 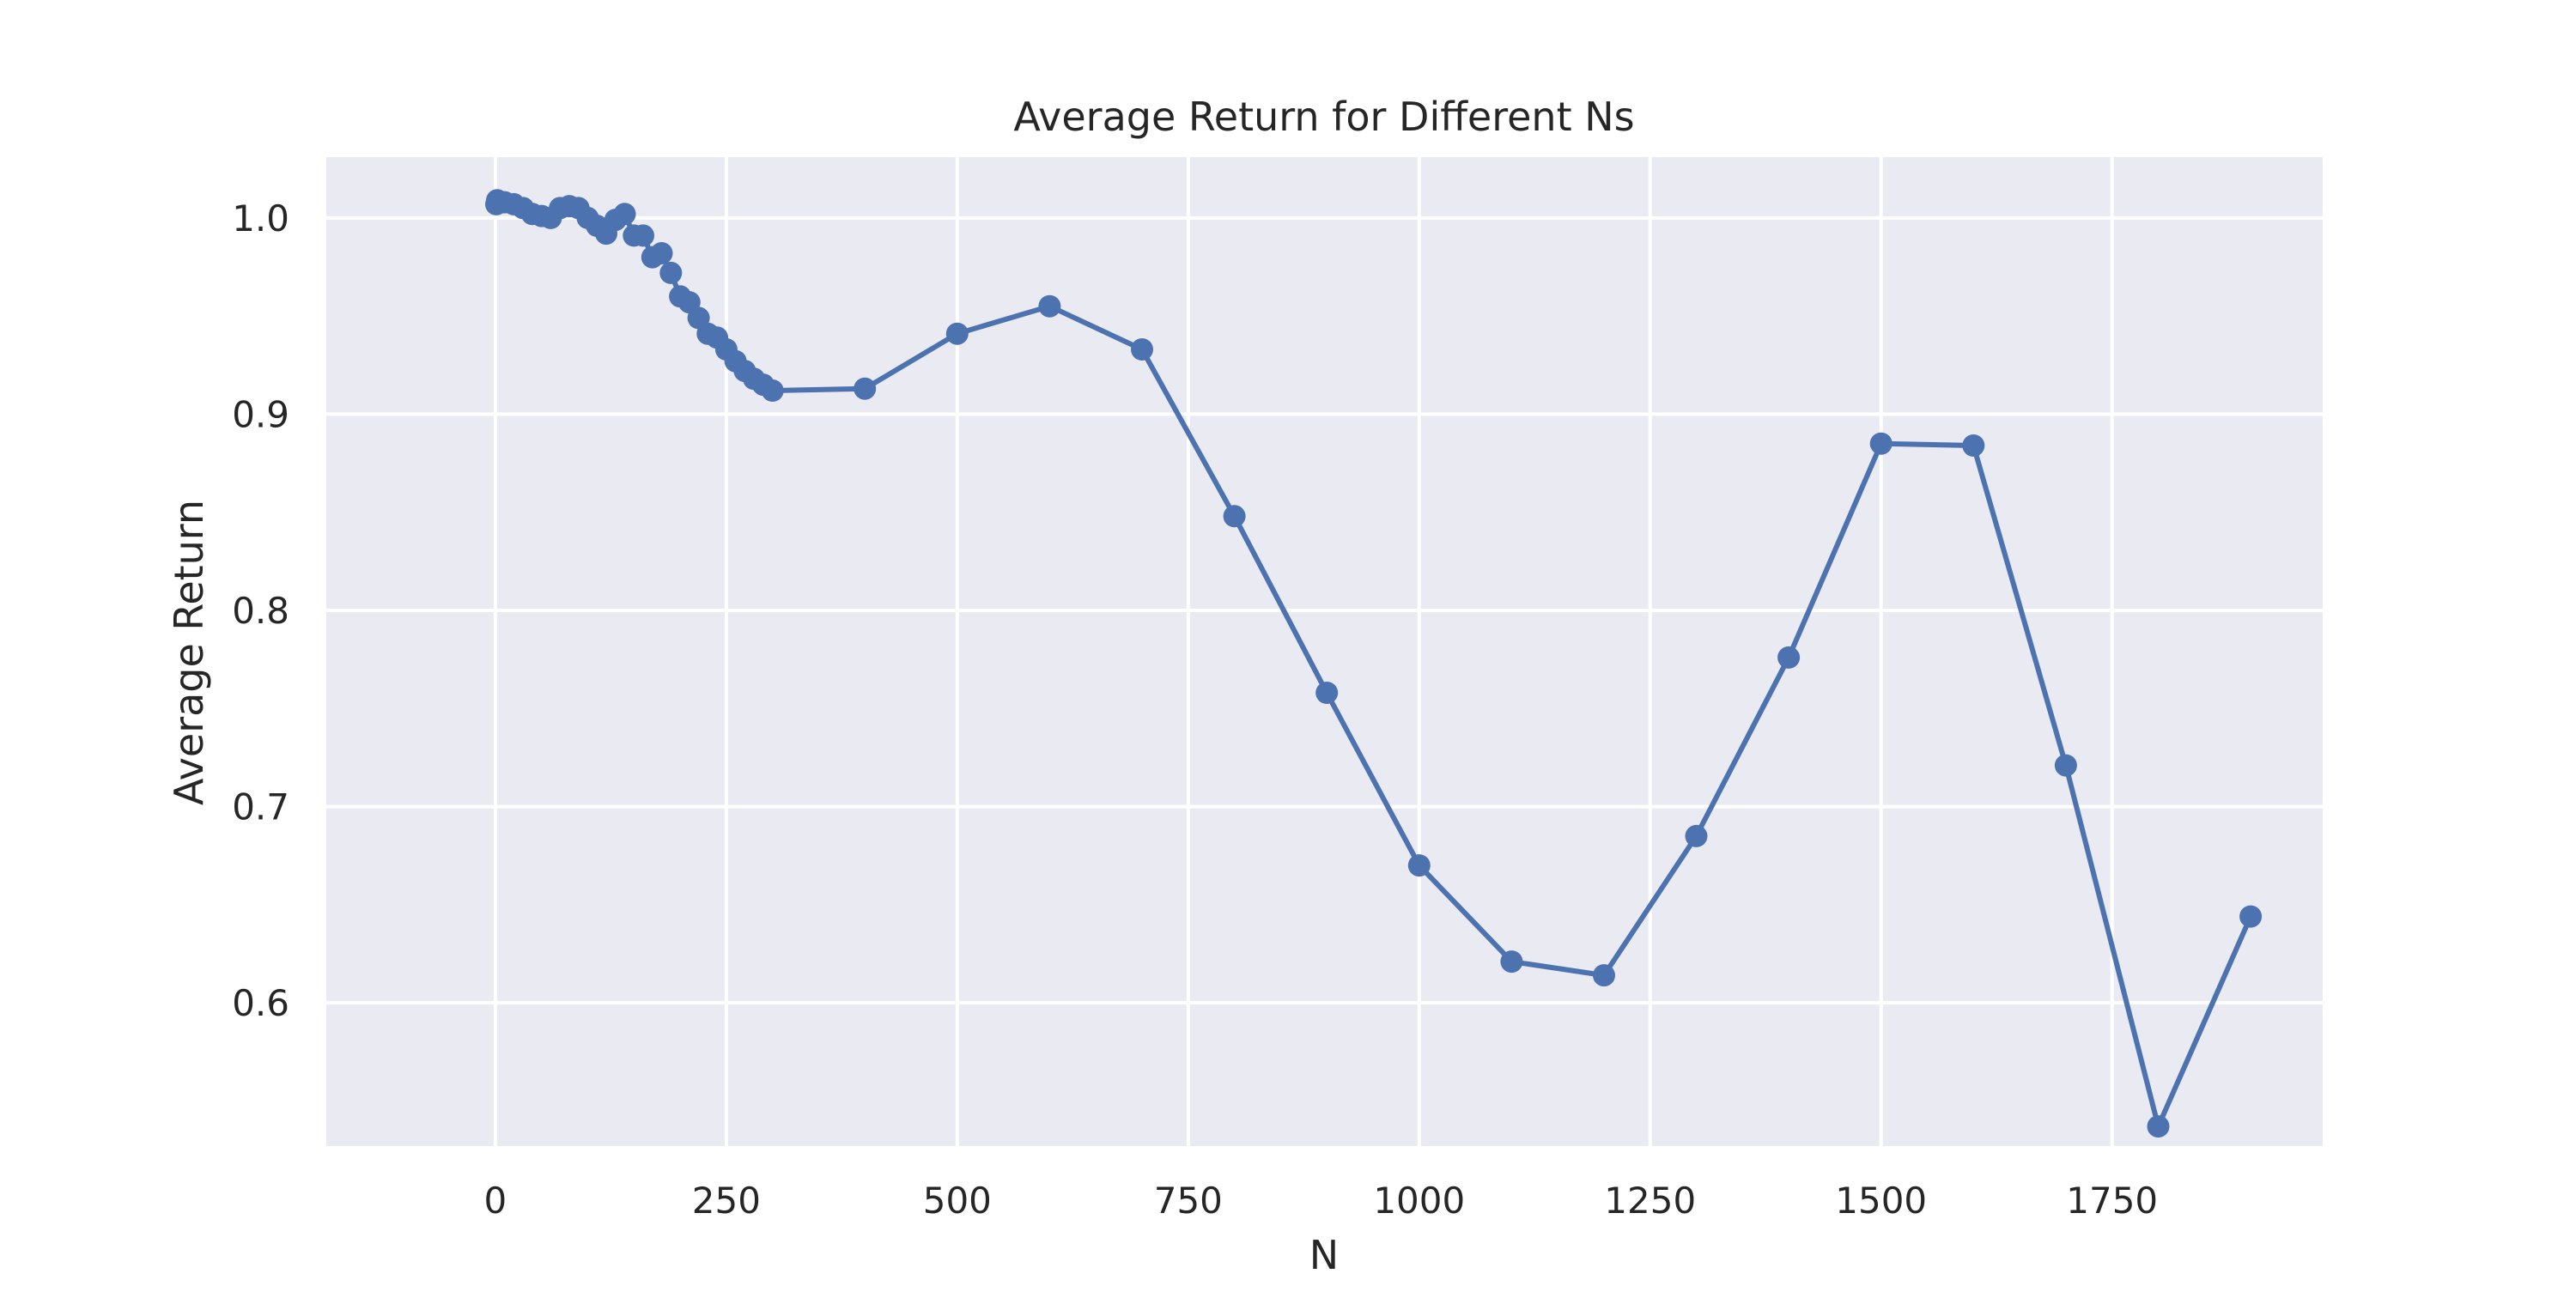 I want to click on chart-title: Average Return for Different Ns, so click(x=1323, y=117).